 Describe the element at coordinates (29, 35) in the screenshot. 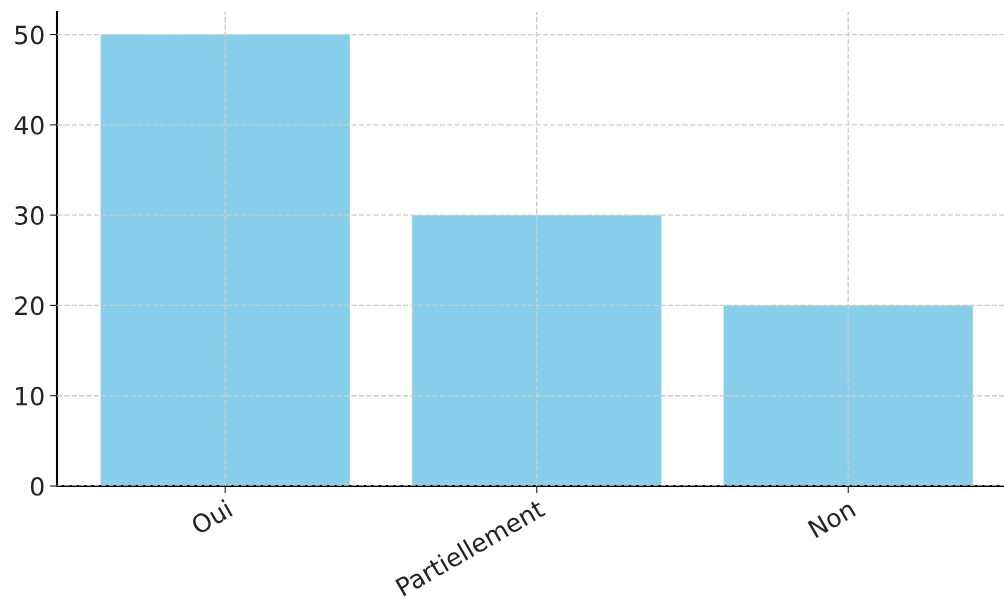

I see `y-tick-label: 50` at that location.